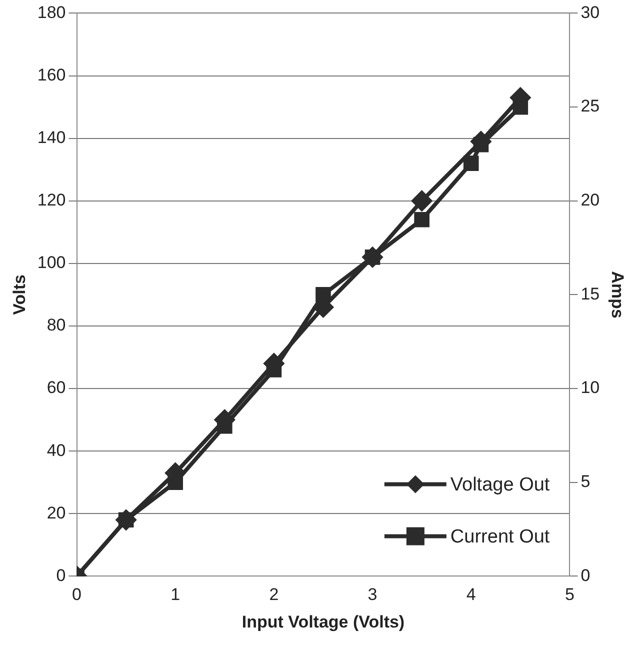  I want to click on x-tick-label: 0, so click(77, 594).